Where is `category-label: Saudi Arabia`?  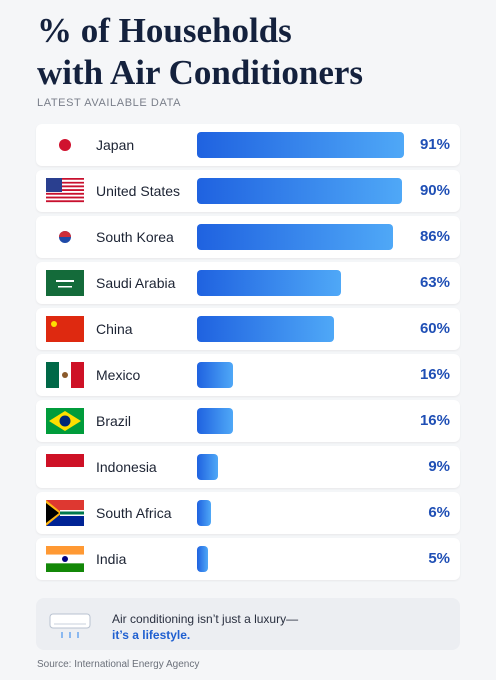
category-label: Saudi Arabia is located at coordinates (136, 283).